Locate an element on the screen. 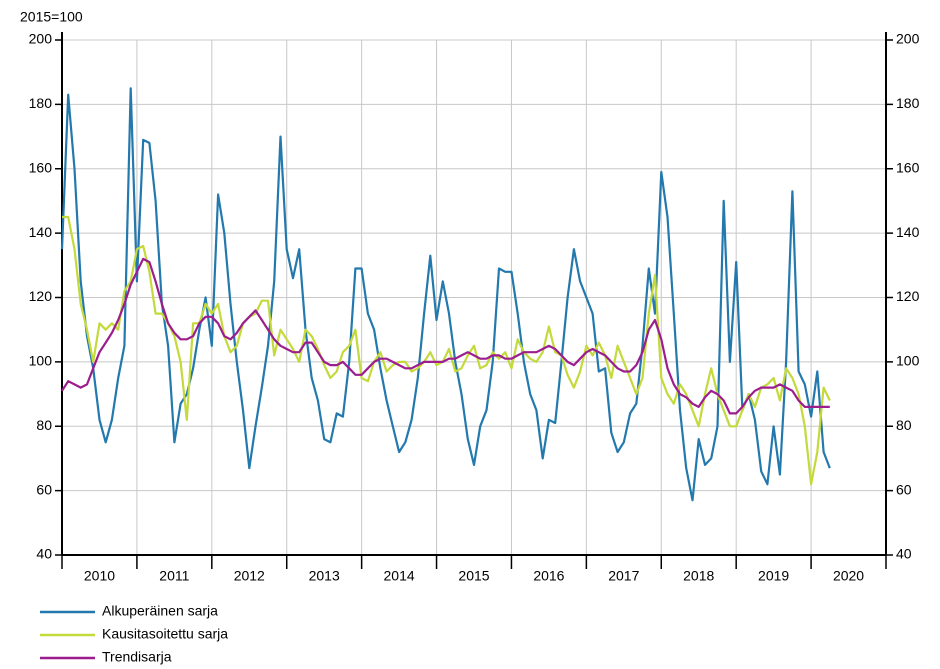  x-tick-label: 2012 is located at coordinates (249, 576).